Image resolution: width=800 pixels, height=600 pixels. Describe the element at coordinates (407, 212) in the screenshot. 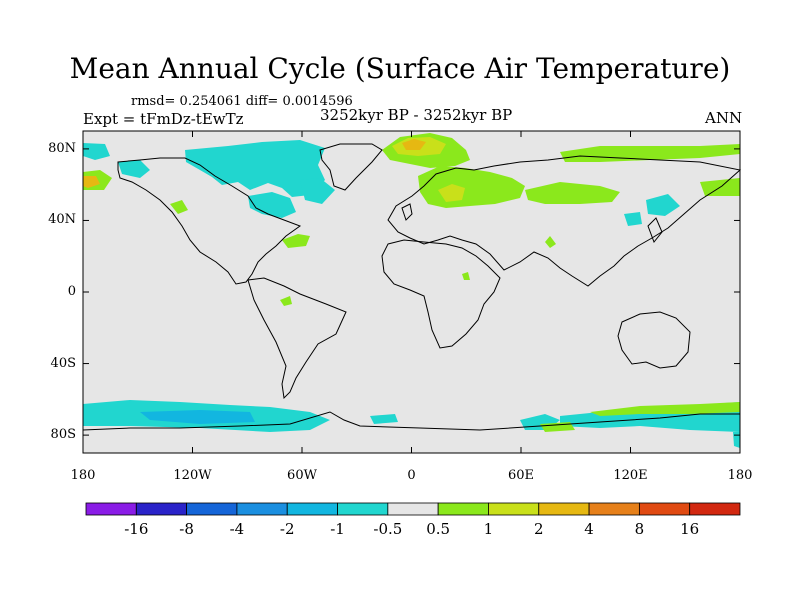

I see `coast-british-isles` at that location.